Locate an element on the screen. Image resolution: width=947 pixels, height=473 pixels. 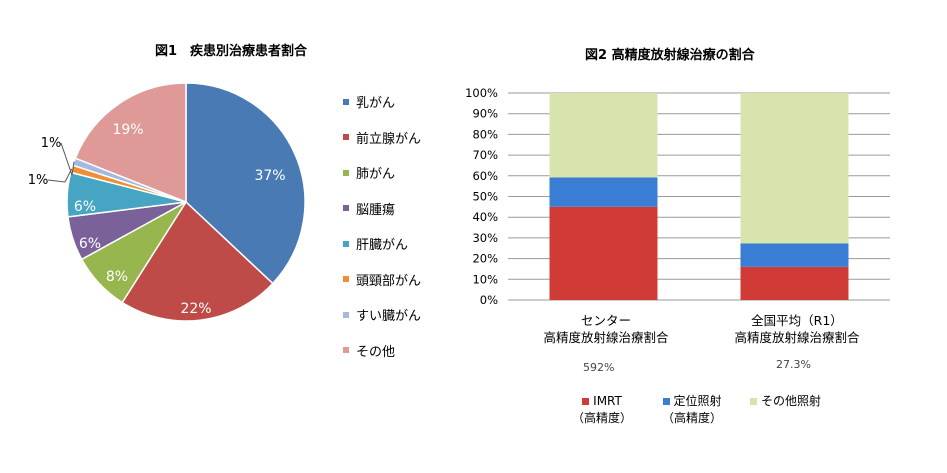
legend-item: 肺がん is located at coordinates (382, 173).